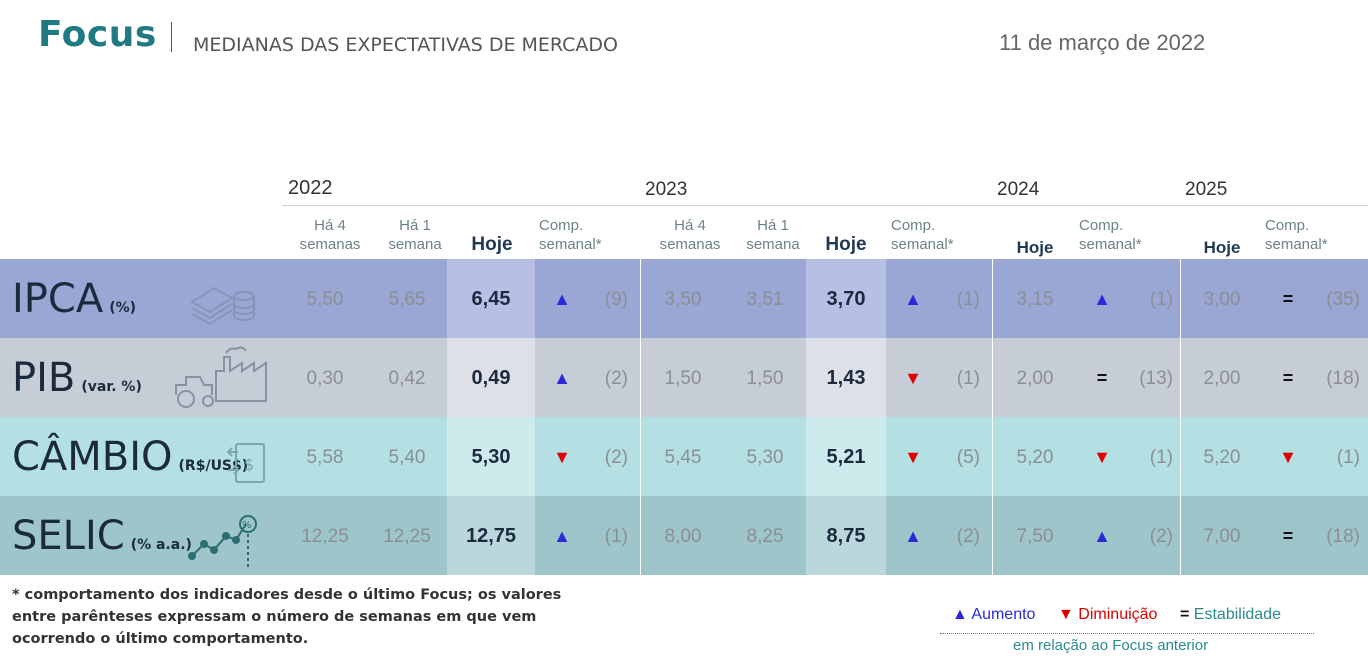 The image size is (1368, 660). Describe the element at coordinates (68, 536) in the screenshot. I see `indicator-name: SELIC` at that location.